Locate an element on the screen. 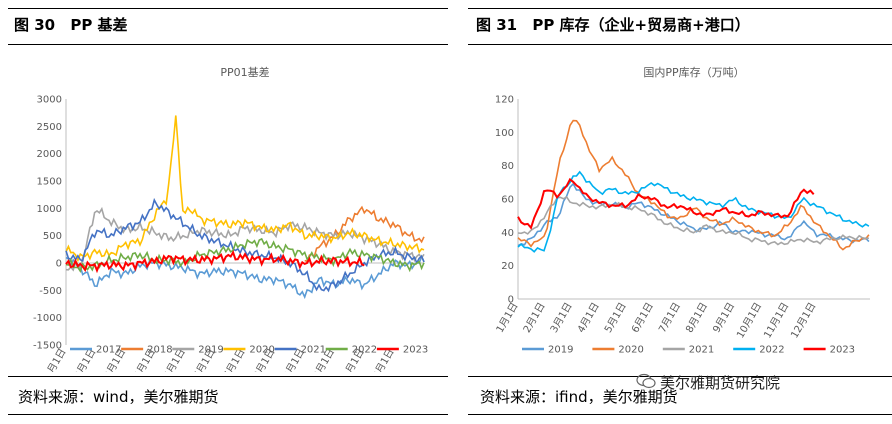 The height and width of the screenshot is (424, 892). x-tick-label: 10月1日 is located at coordinates (749, 321).